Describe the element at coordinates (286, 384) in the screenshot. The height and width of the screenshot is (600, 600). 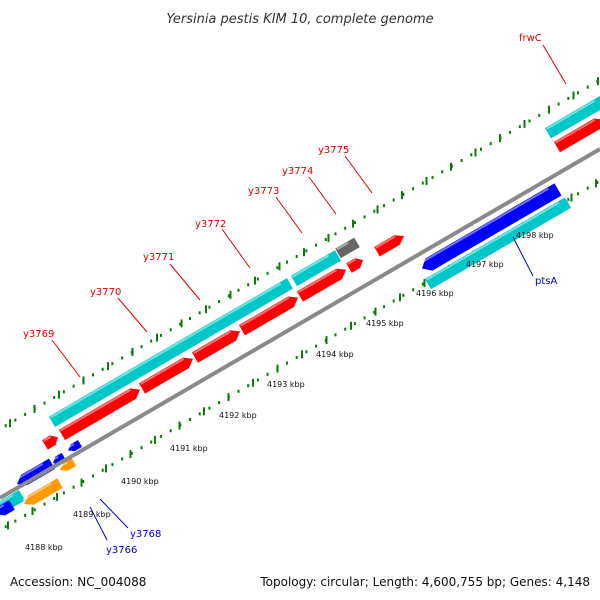
I see `ruler-label-4193: 4193 kbp` at that location.